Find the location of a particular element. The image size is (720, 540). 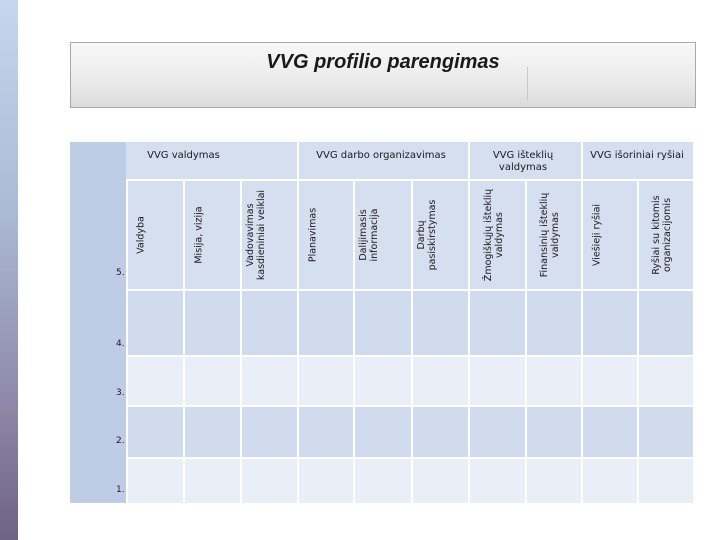

column-header-cell: Darbų pasiskirstymas is located at coordinates (427, 235).